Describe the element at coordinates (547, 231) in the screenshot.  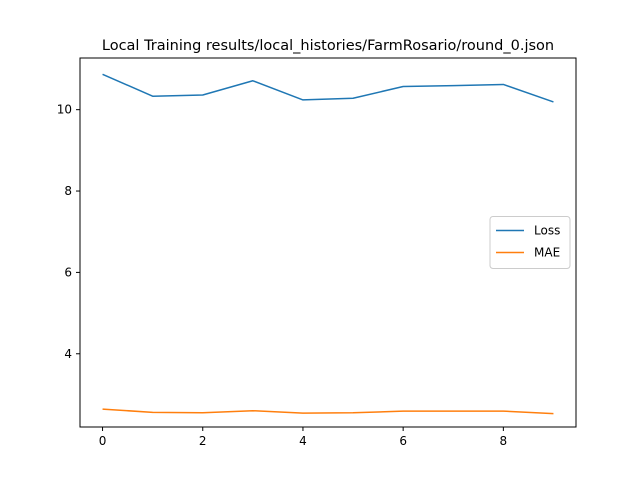
I see `legend-label: Loss` at that location.